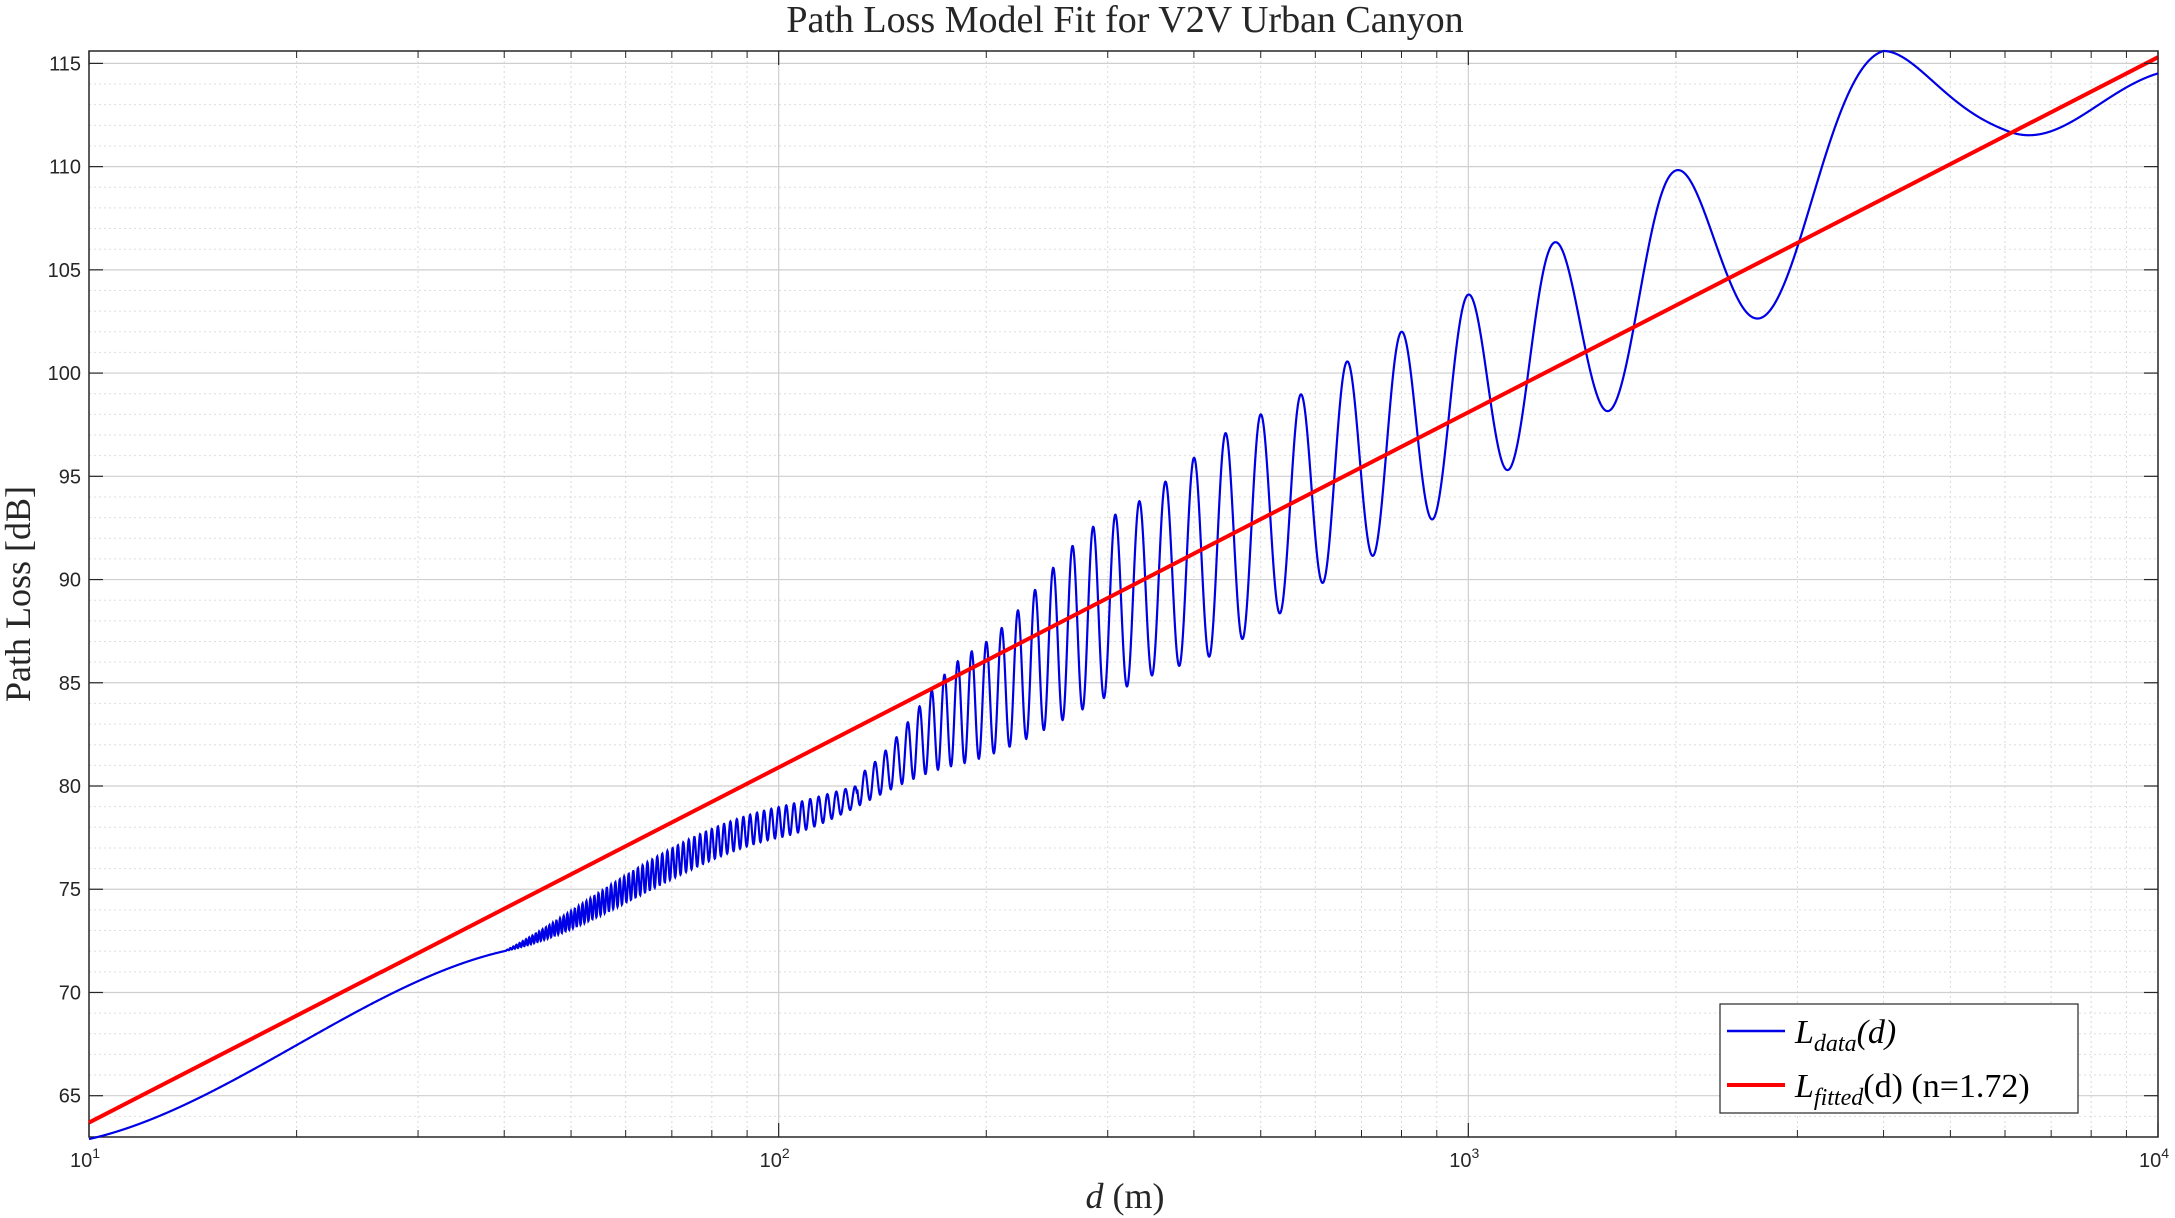 The height and width of the screenshot is (1218, 2175). Describe the element at coordinates (1464, 1158) in the screenshot. I see `x-tick-label: 10³` at that location.